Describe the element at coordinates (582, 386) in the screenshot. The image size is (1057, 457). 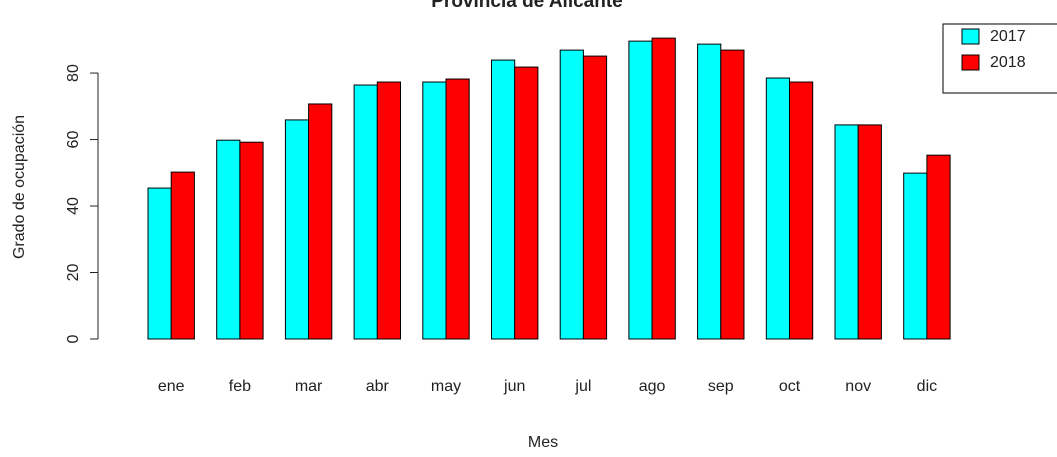
I see `x-tick-label: jul` at that location.